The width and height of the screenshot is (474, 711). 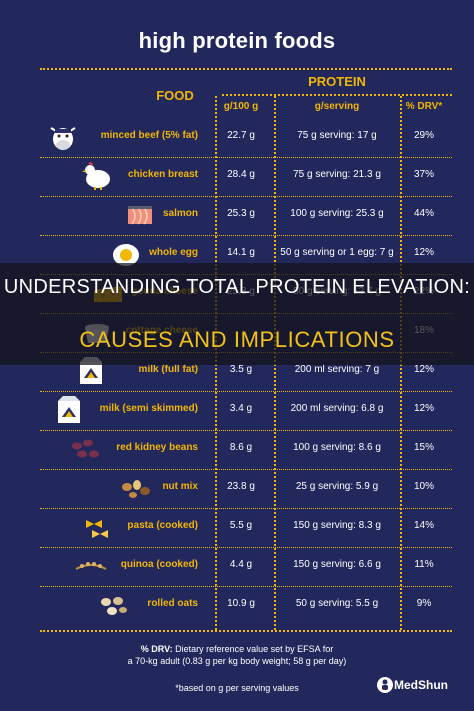 I want to click on brand-name: MedShun, so click(x=421, y=685).